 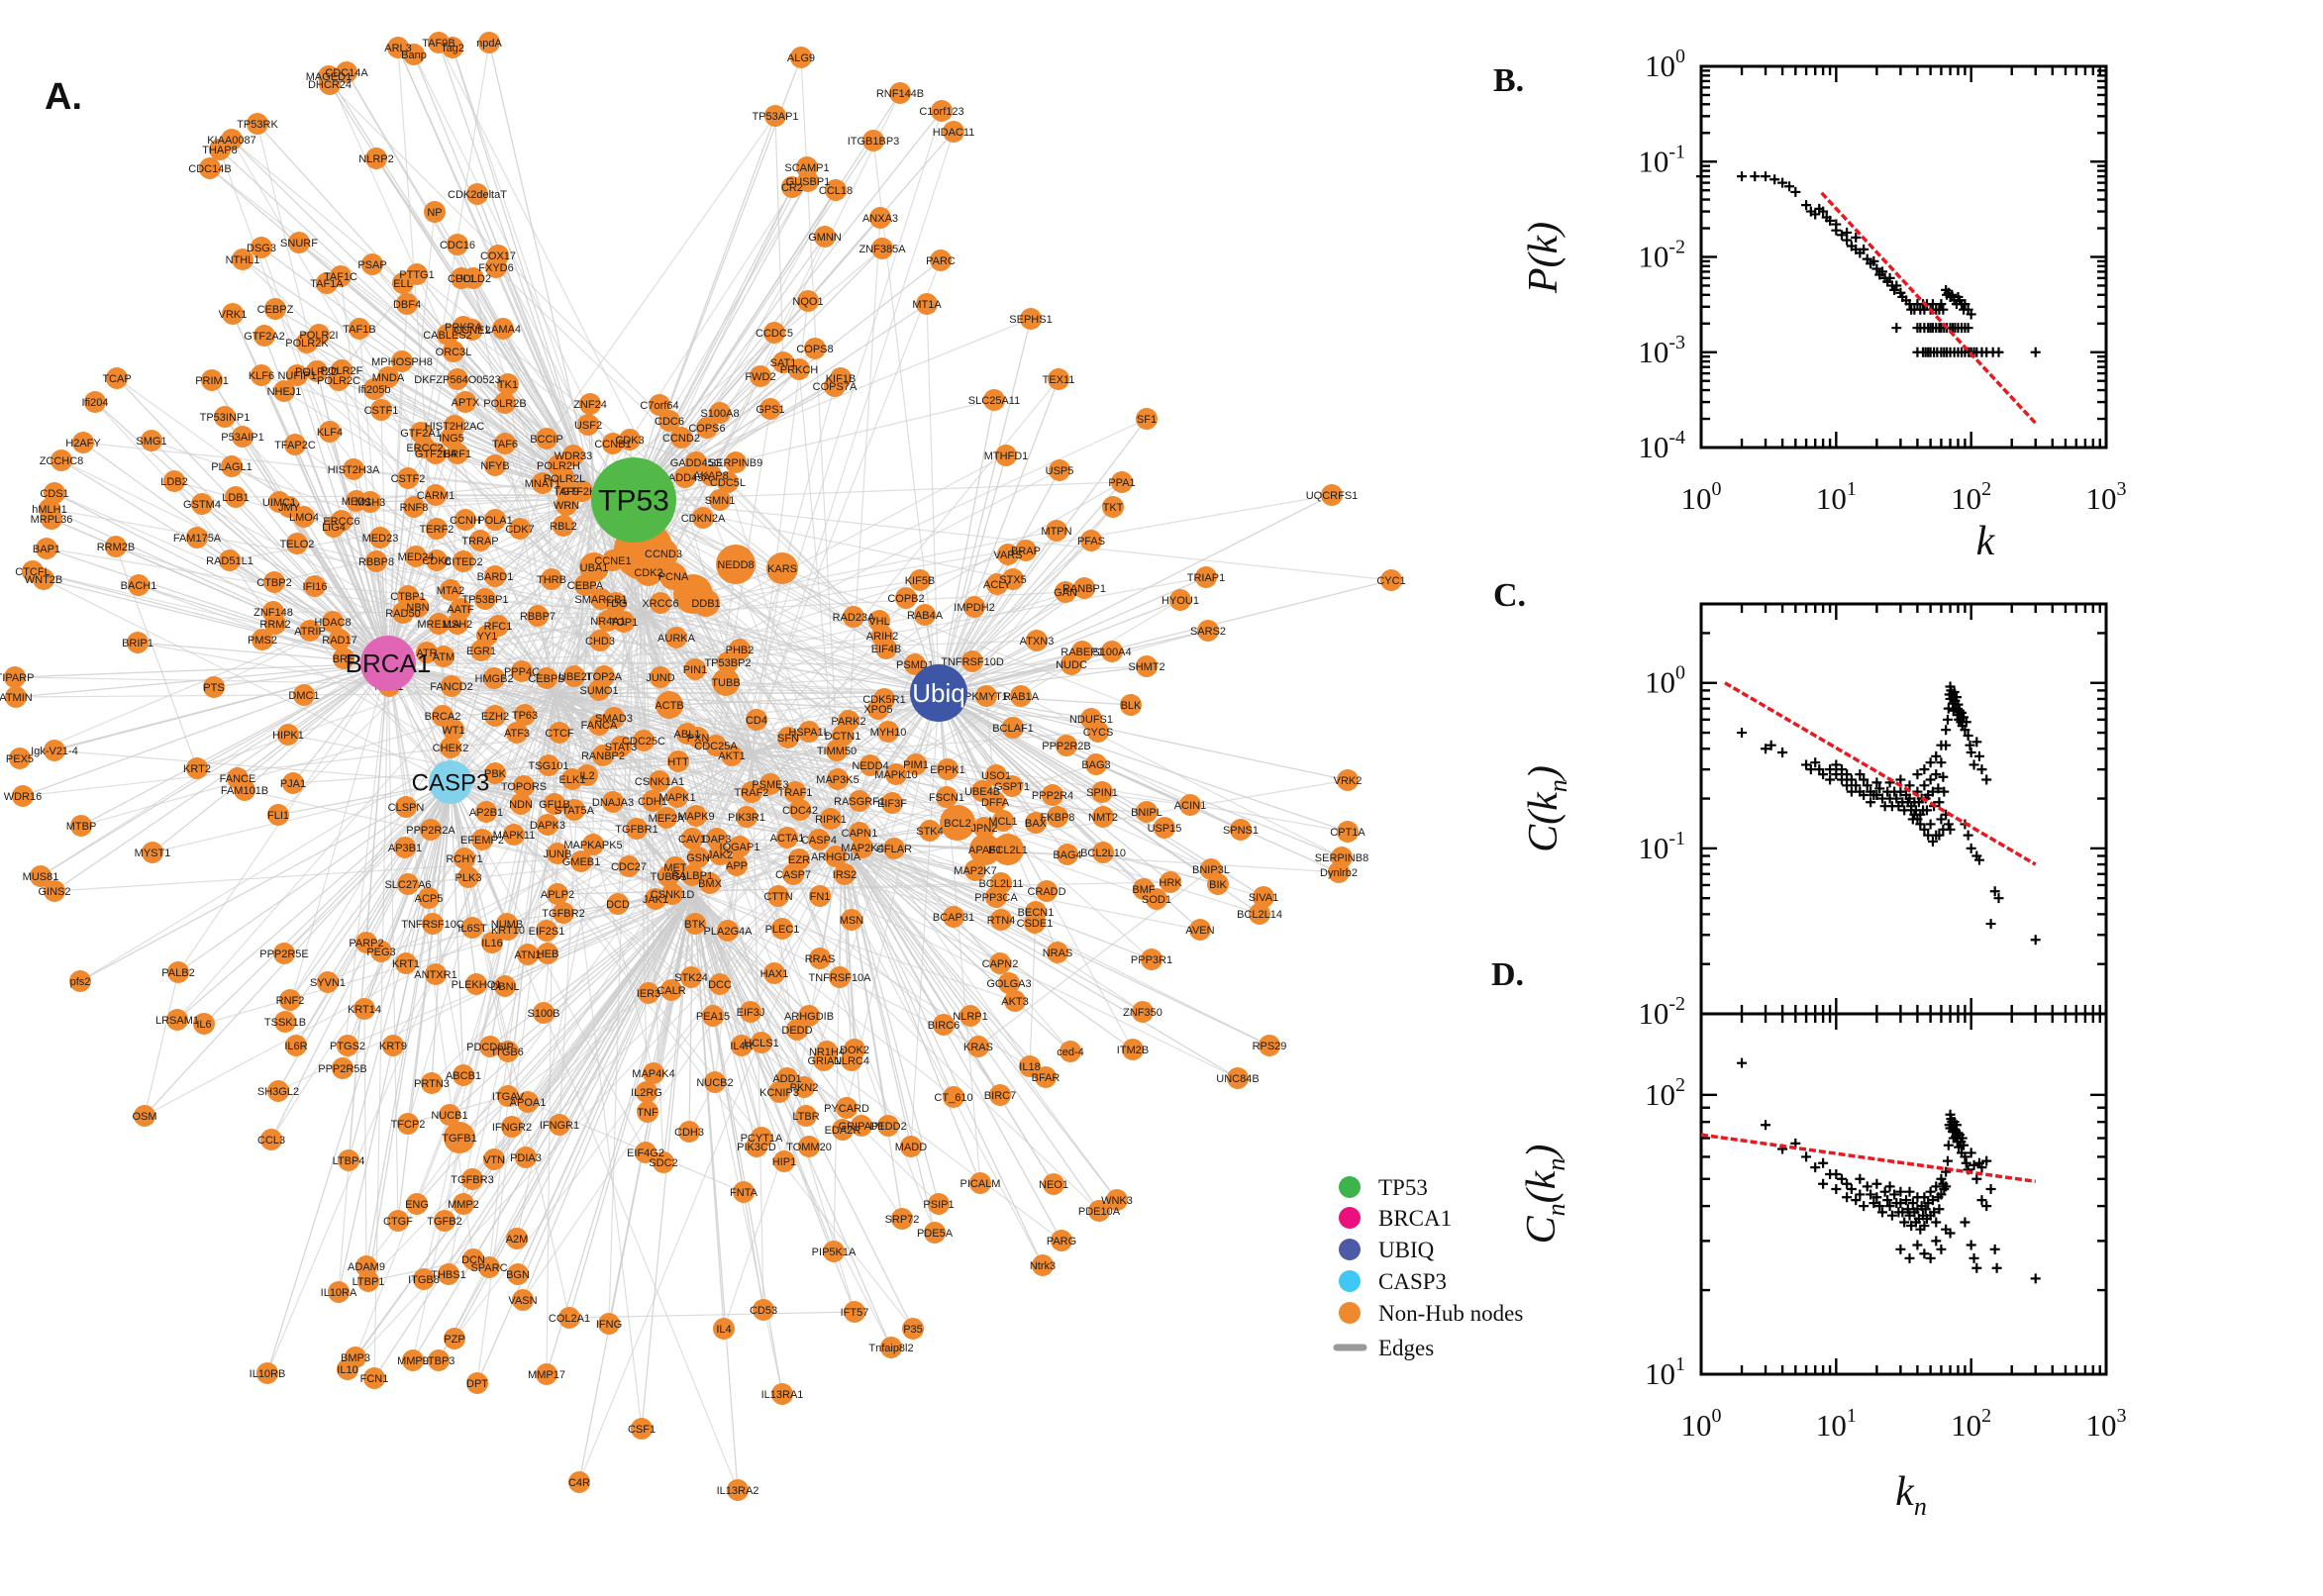 What do you see at coordinates (1350, 1218) in the screenshot?
I see `legend-swatch-circle` at bounding box center [1350, 1218].